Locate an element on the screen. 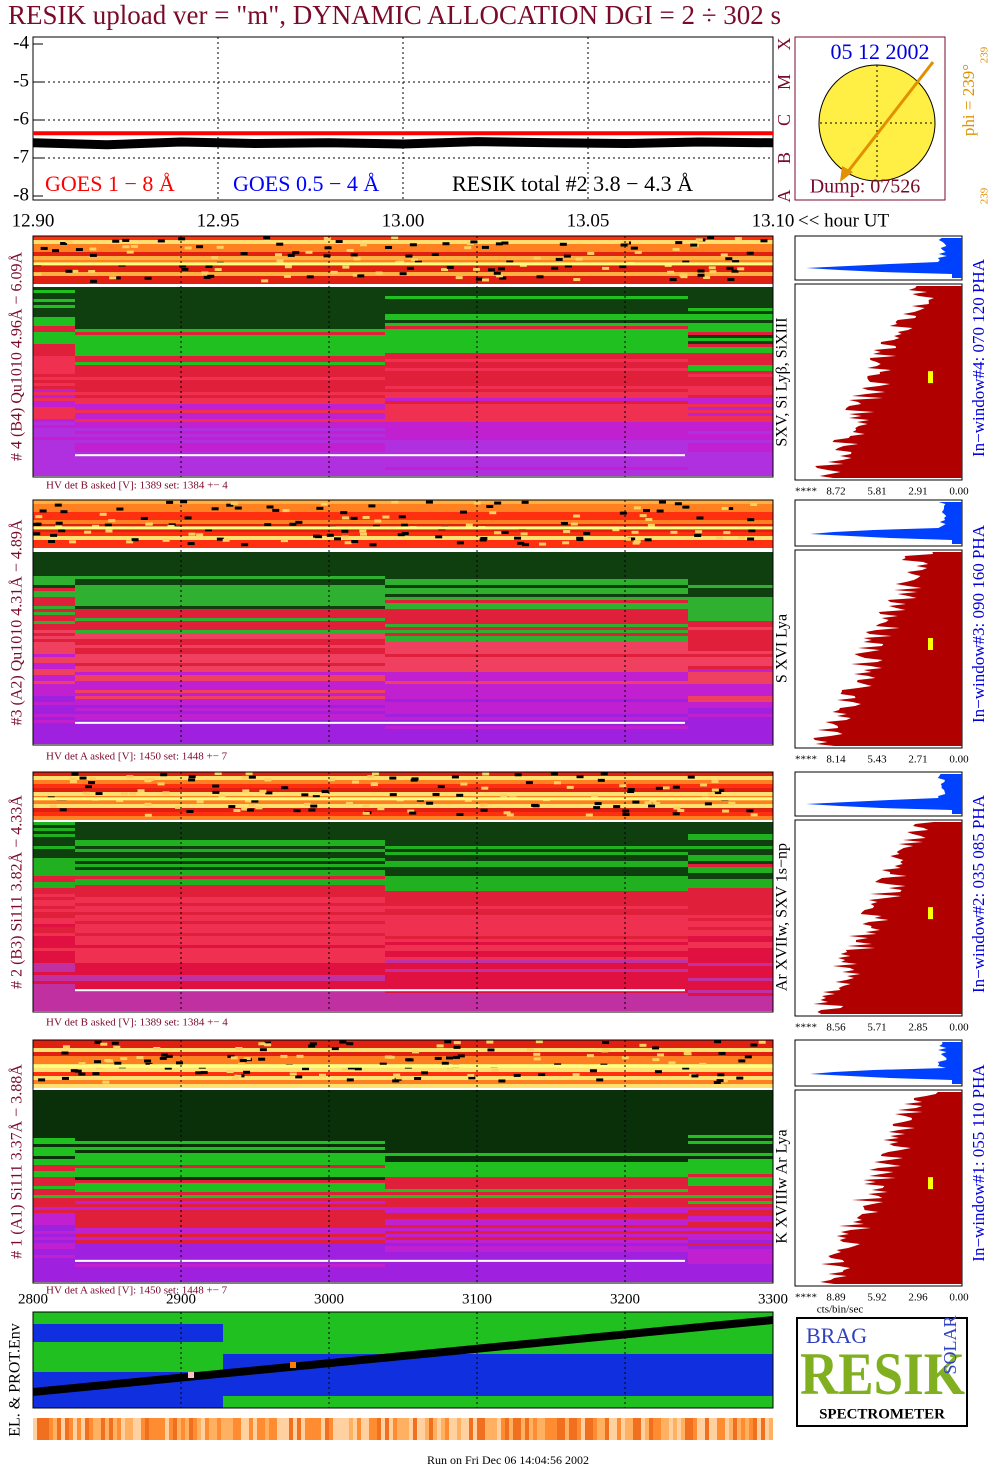 The width and height of the screenshot is (1004, 1476). x-tick-label: 13.05 is located at coordinates (588, 220).